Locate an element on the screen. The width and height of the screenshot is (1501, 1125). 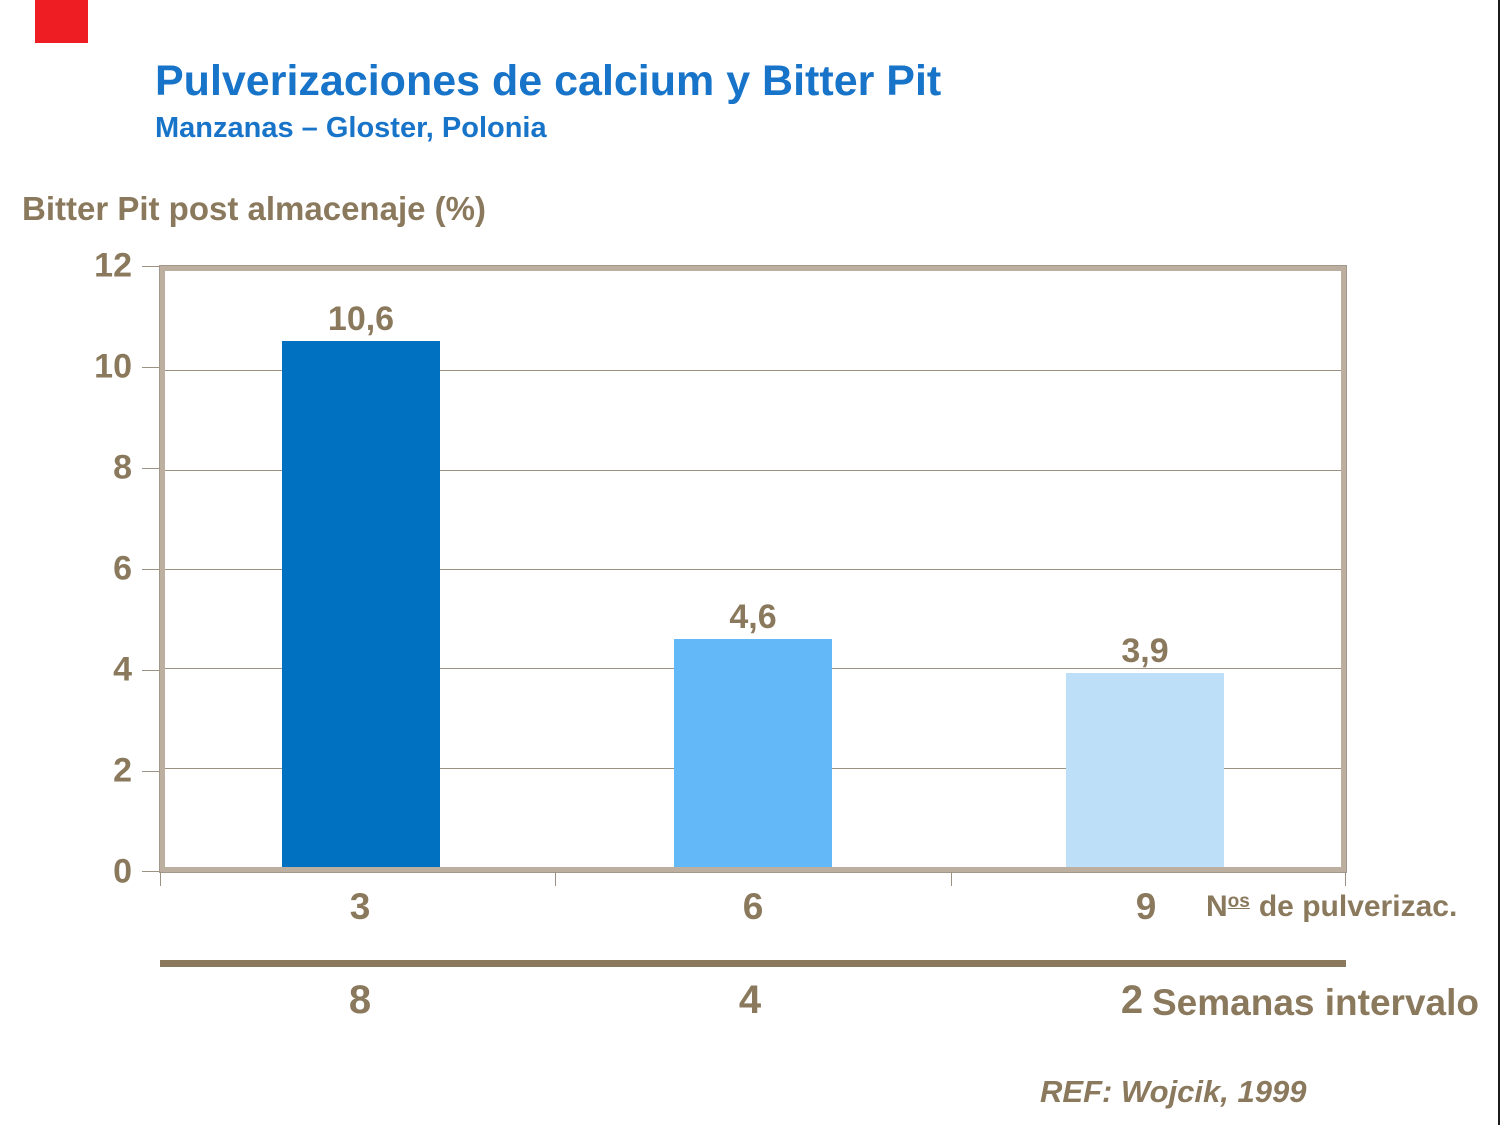
x-axis-name-rest: de pulverizac. is located at coordinates (1358, 906).